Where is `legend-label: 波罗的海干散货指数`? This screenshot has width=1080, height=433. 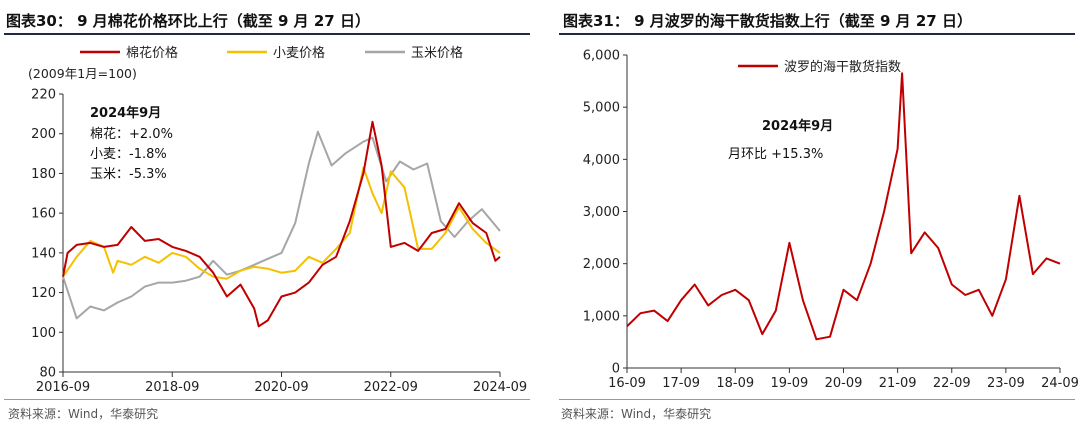 legend-label: 波罗的海干散货指数 is located at coordinates (842, 67).